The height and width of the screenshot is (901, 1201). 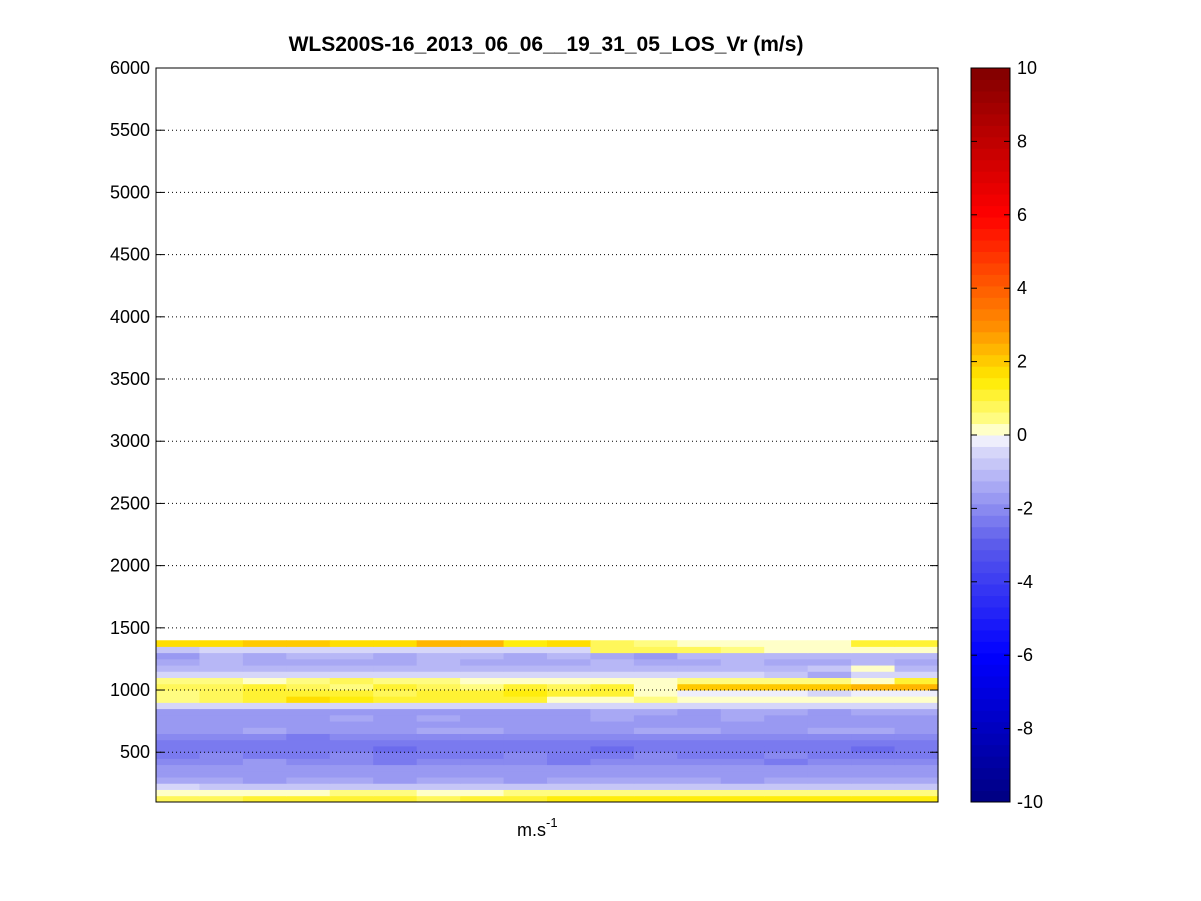 What do you see at coordinates (135, 752) in the screenshot?
I see `y-tick-label: 500` at bounding box center [135, 752].